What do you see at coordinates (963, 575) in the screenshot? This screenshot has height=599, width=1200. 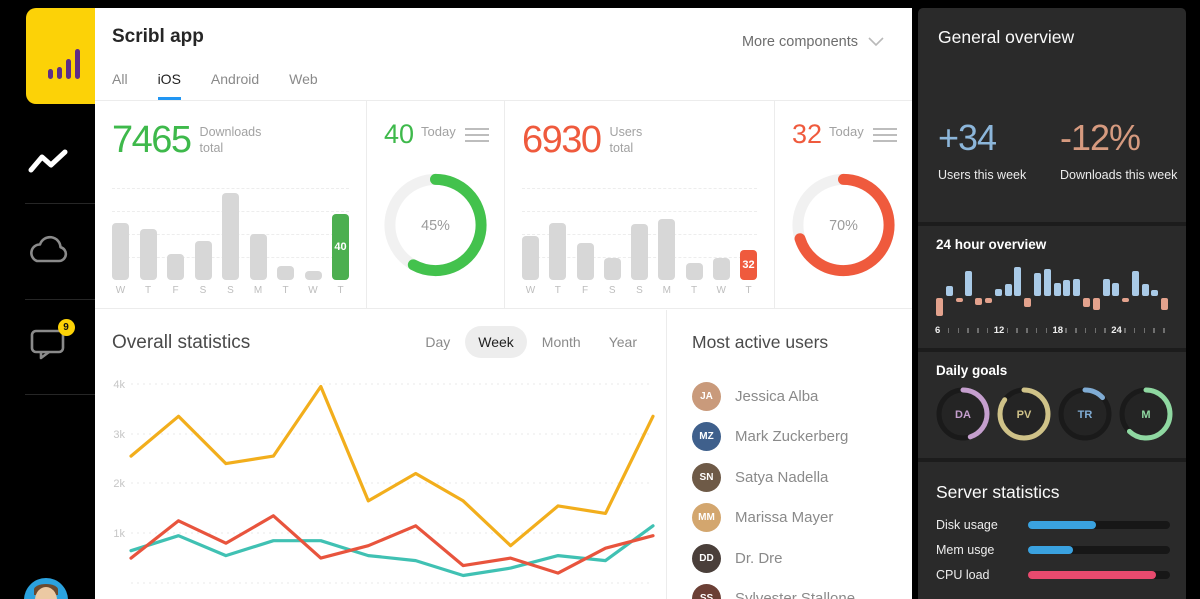 I see `server-stat-label: CPU load` at bounding box center [963, 575].